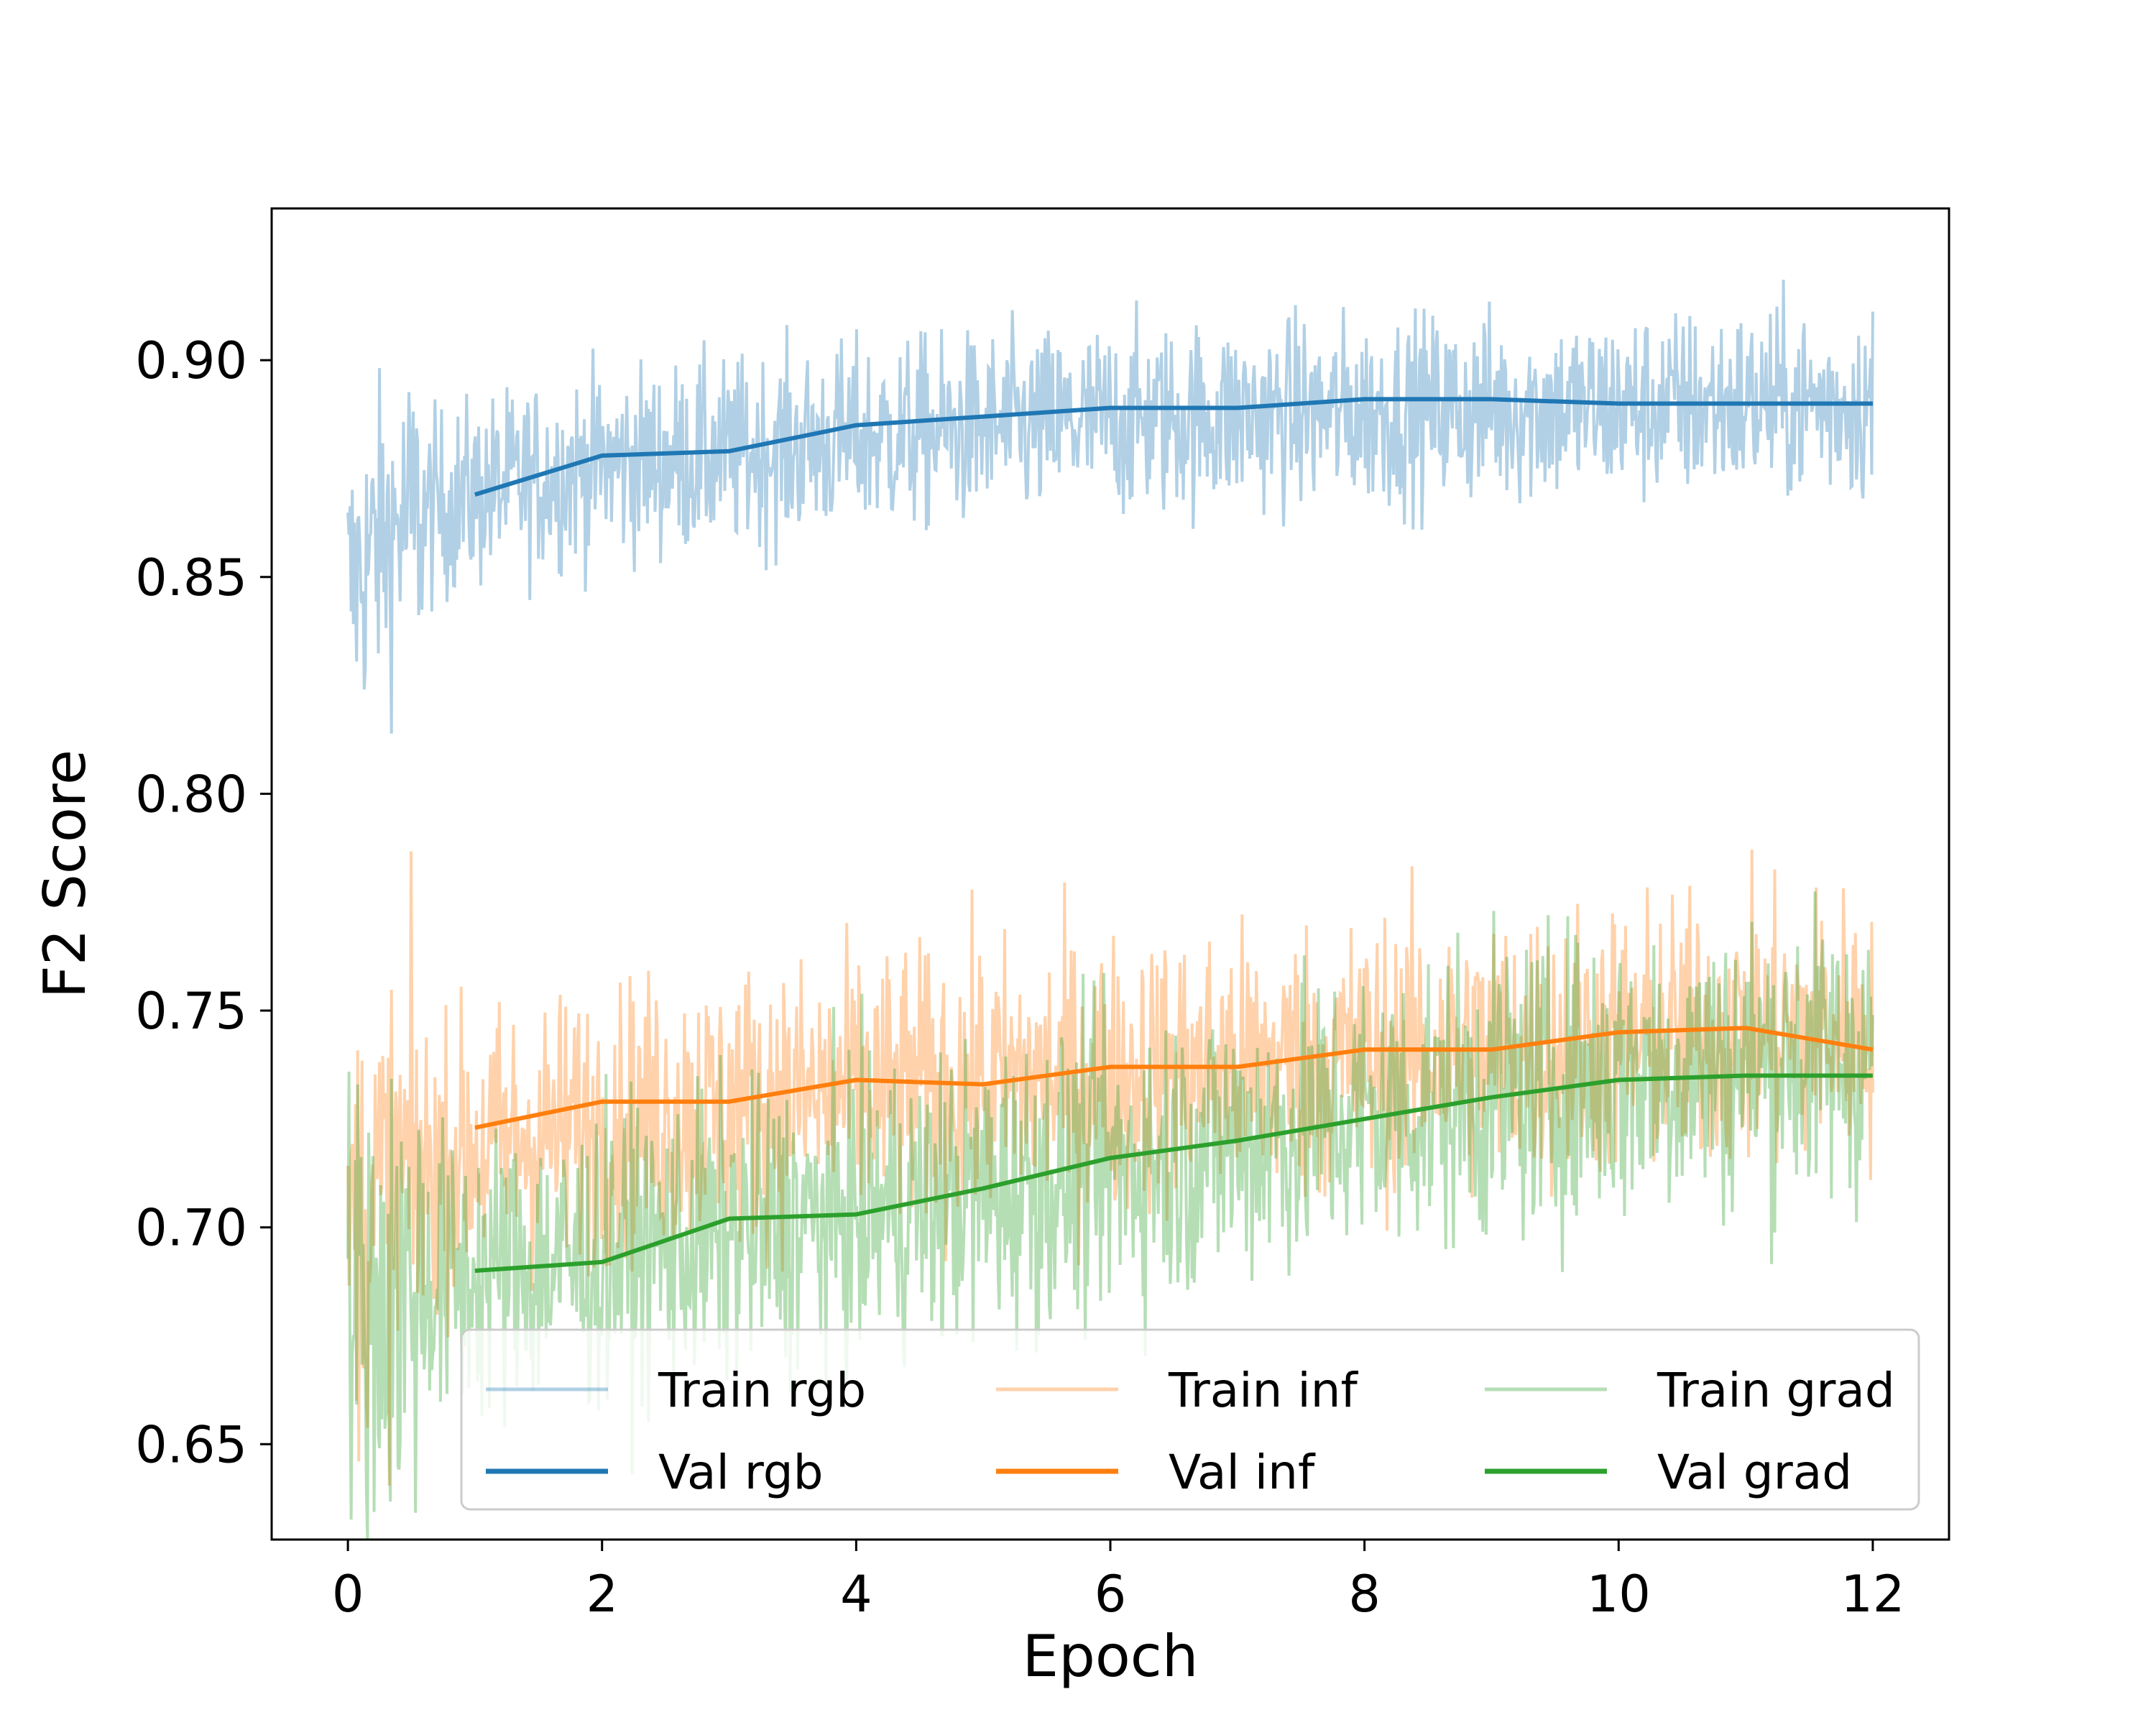 The height and width of the screenshot is (1725, 2156). I want to click on x-tick-label: 4, so click(856, 1594).